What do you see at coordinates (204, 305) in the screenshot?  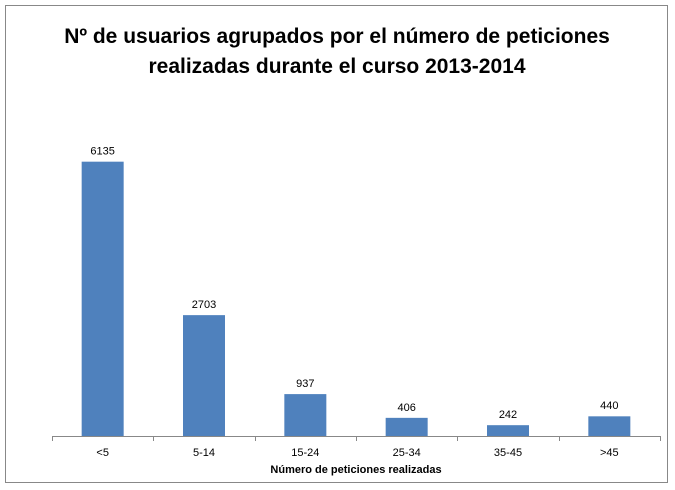 I see `data-label: 2703` at bounding box center [204, 305].